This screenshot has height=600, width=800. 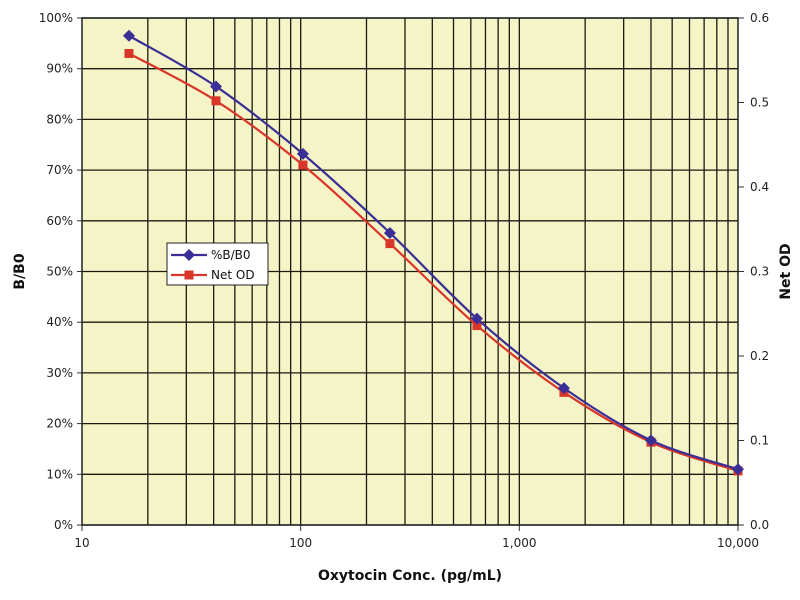 I want to click on y-tick-label: 100%, so click(x=56, y=18).